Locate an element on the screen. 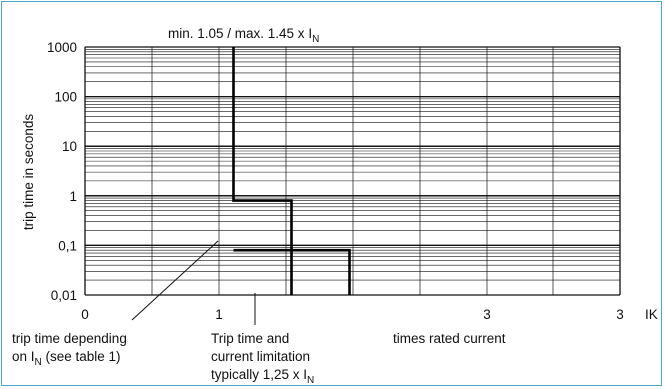 The width and height of the screenshot is (665, 389). trip-curves is located at coordinates (291, 171).